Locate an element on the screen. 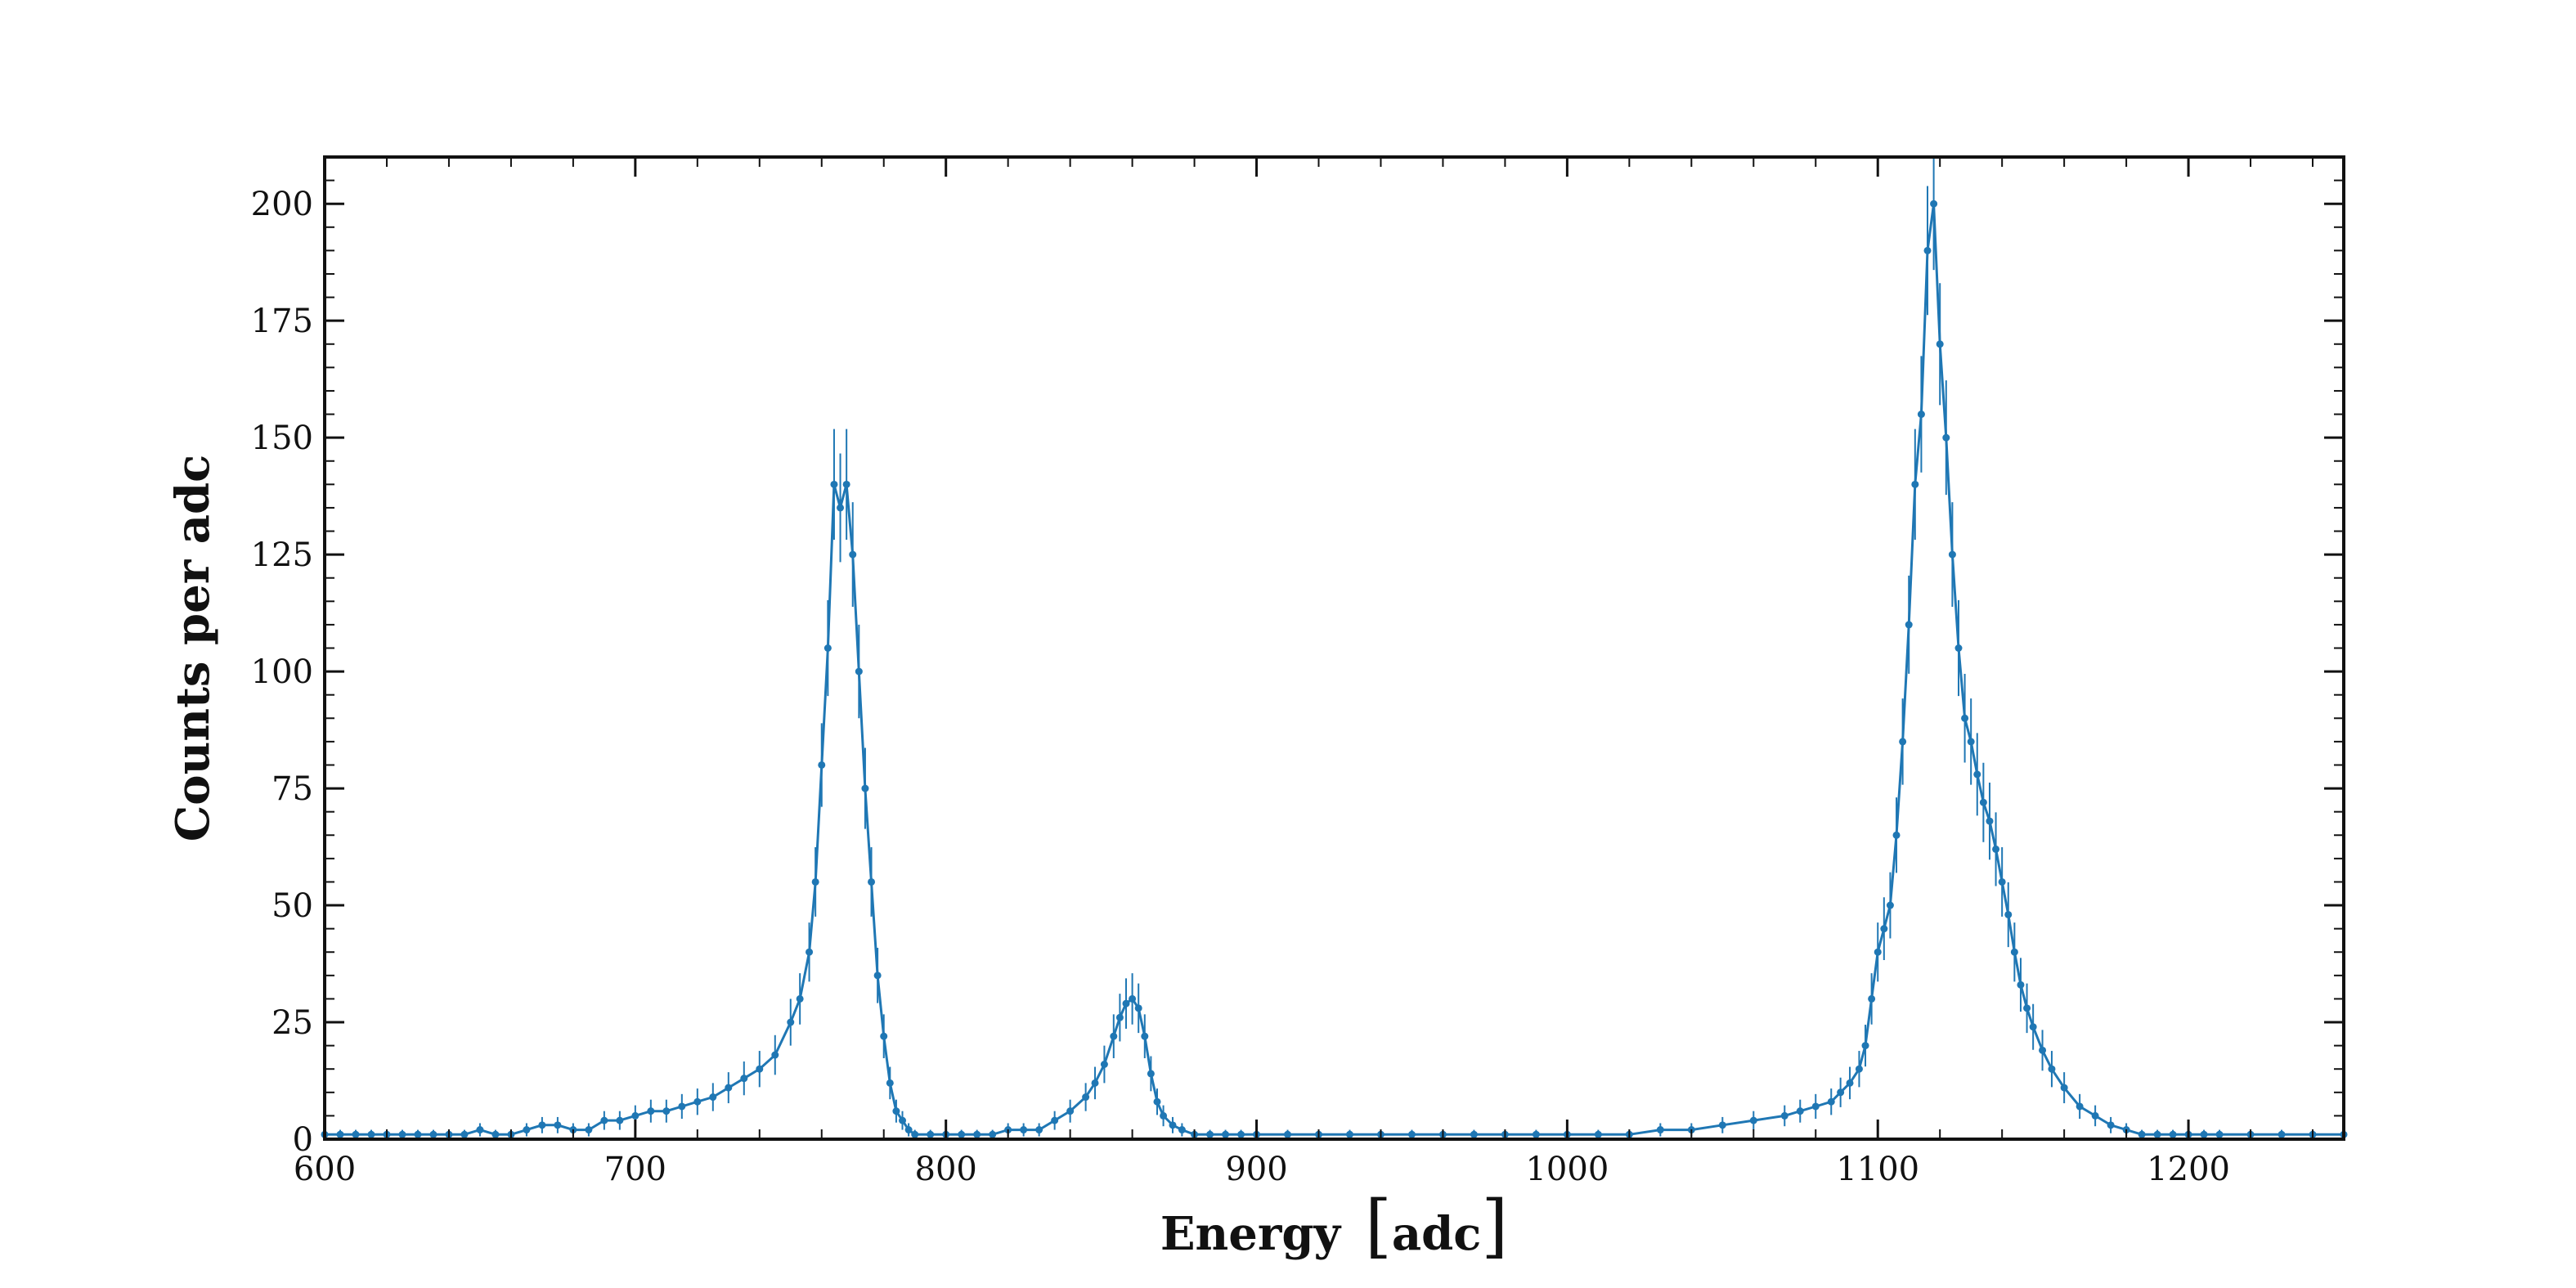 Image resolution: width=2576 pixels, height=1288 pixels. x-tick-label: 1100 is located at coordinates (1877, 1170).